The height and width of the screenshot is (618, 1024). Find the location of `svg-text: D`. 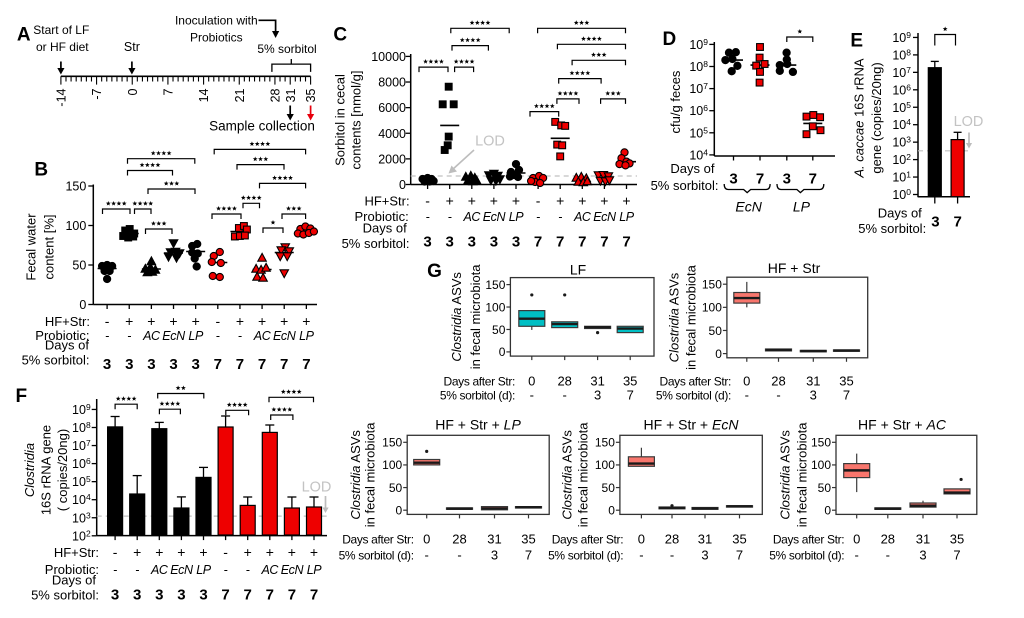

svg-text: D is located at coordinates (670, 39).